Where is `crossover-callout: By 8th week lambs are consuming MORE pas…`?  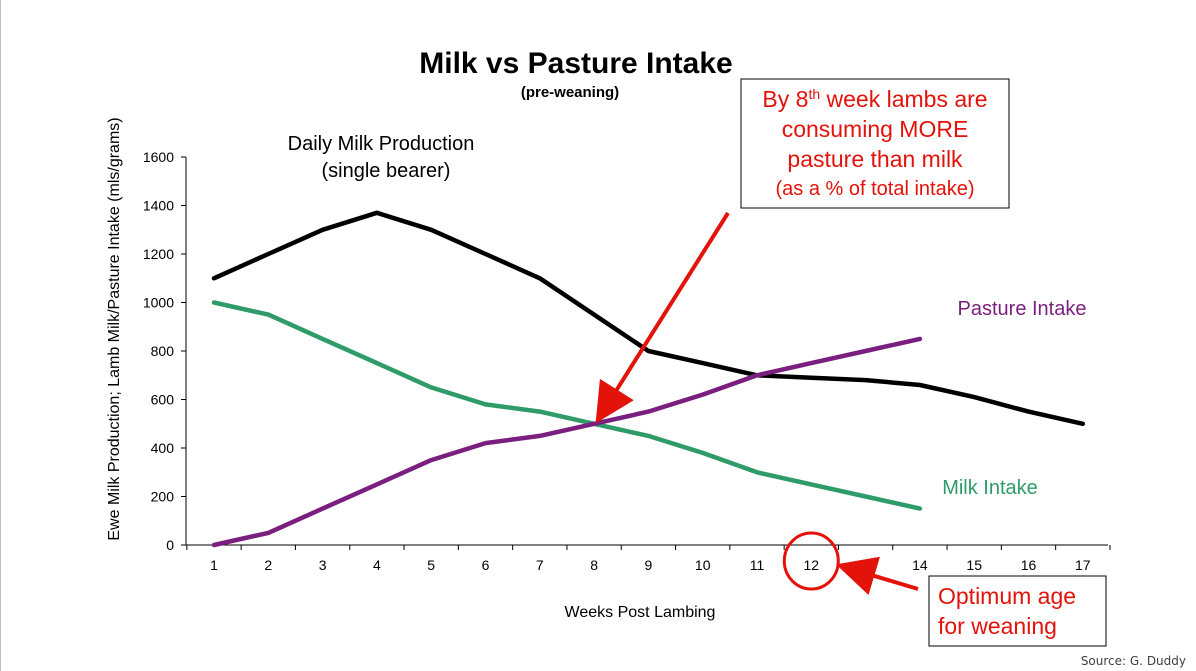 crossover-callout: By 8th week lambs are consuming MORE pas… is located at coordinates (875, 143).